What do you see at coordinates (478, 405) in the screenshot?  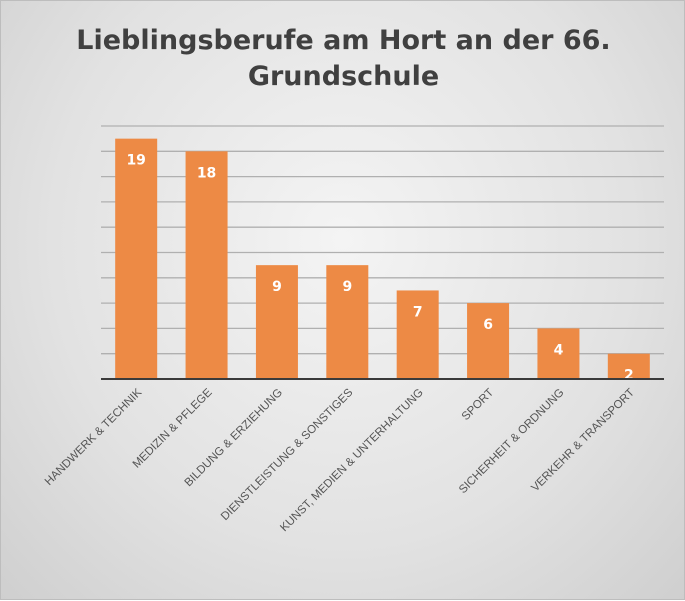 I see `category-label: SPORT` at bounding box center [478, 405].